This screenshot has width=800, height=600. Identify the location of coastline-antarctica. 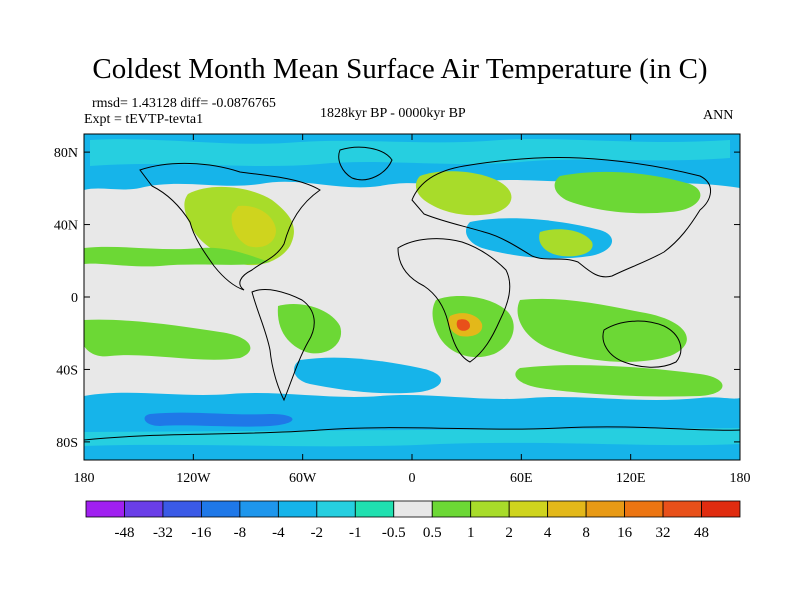
(412, 433).